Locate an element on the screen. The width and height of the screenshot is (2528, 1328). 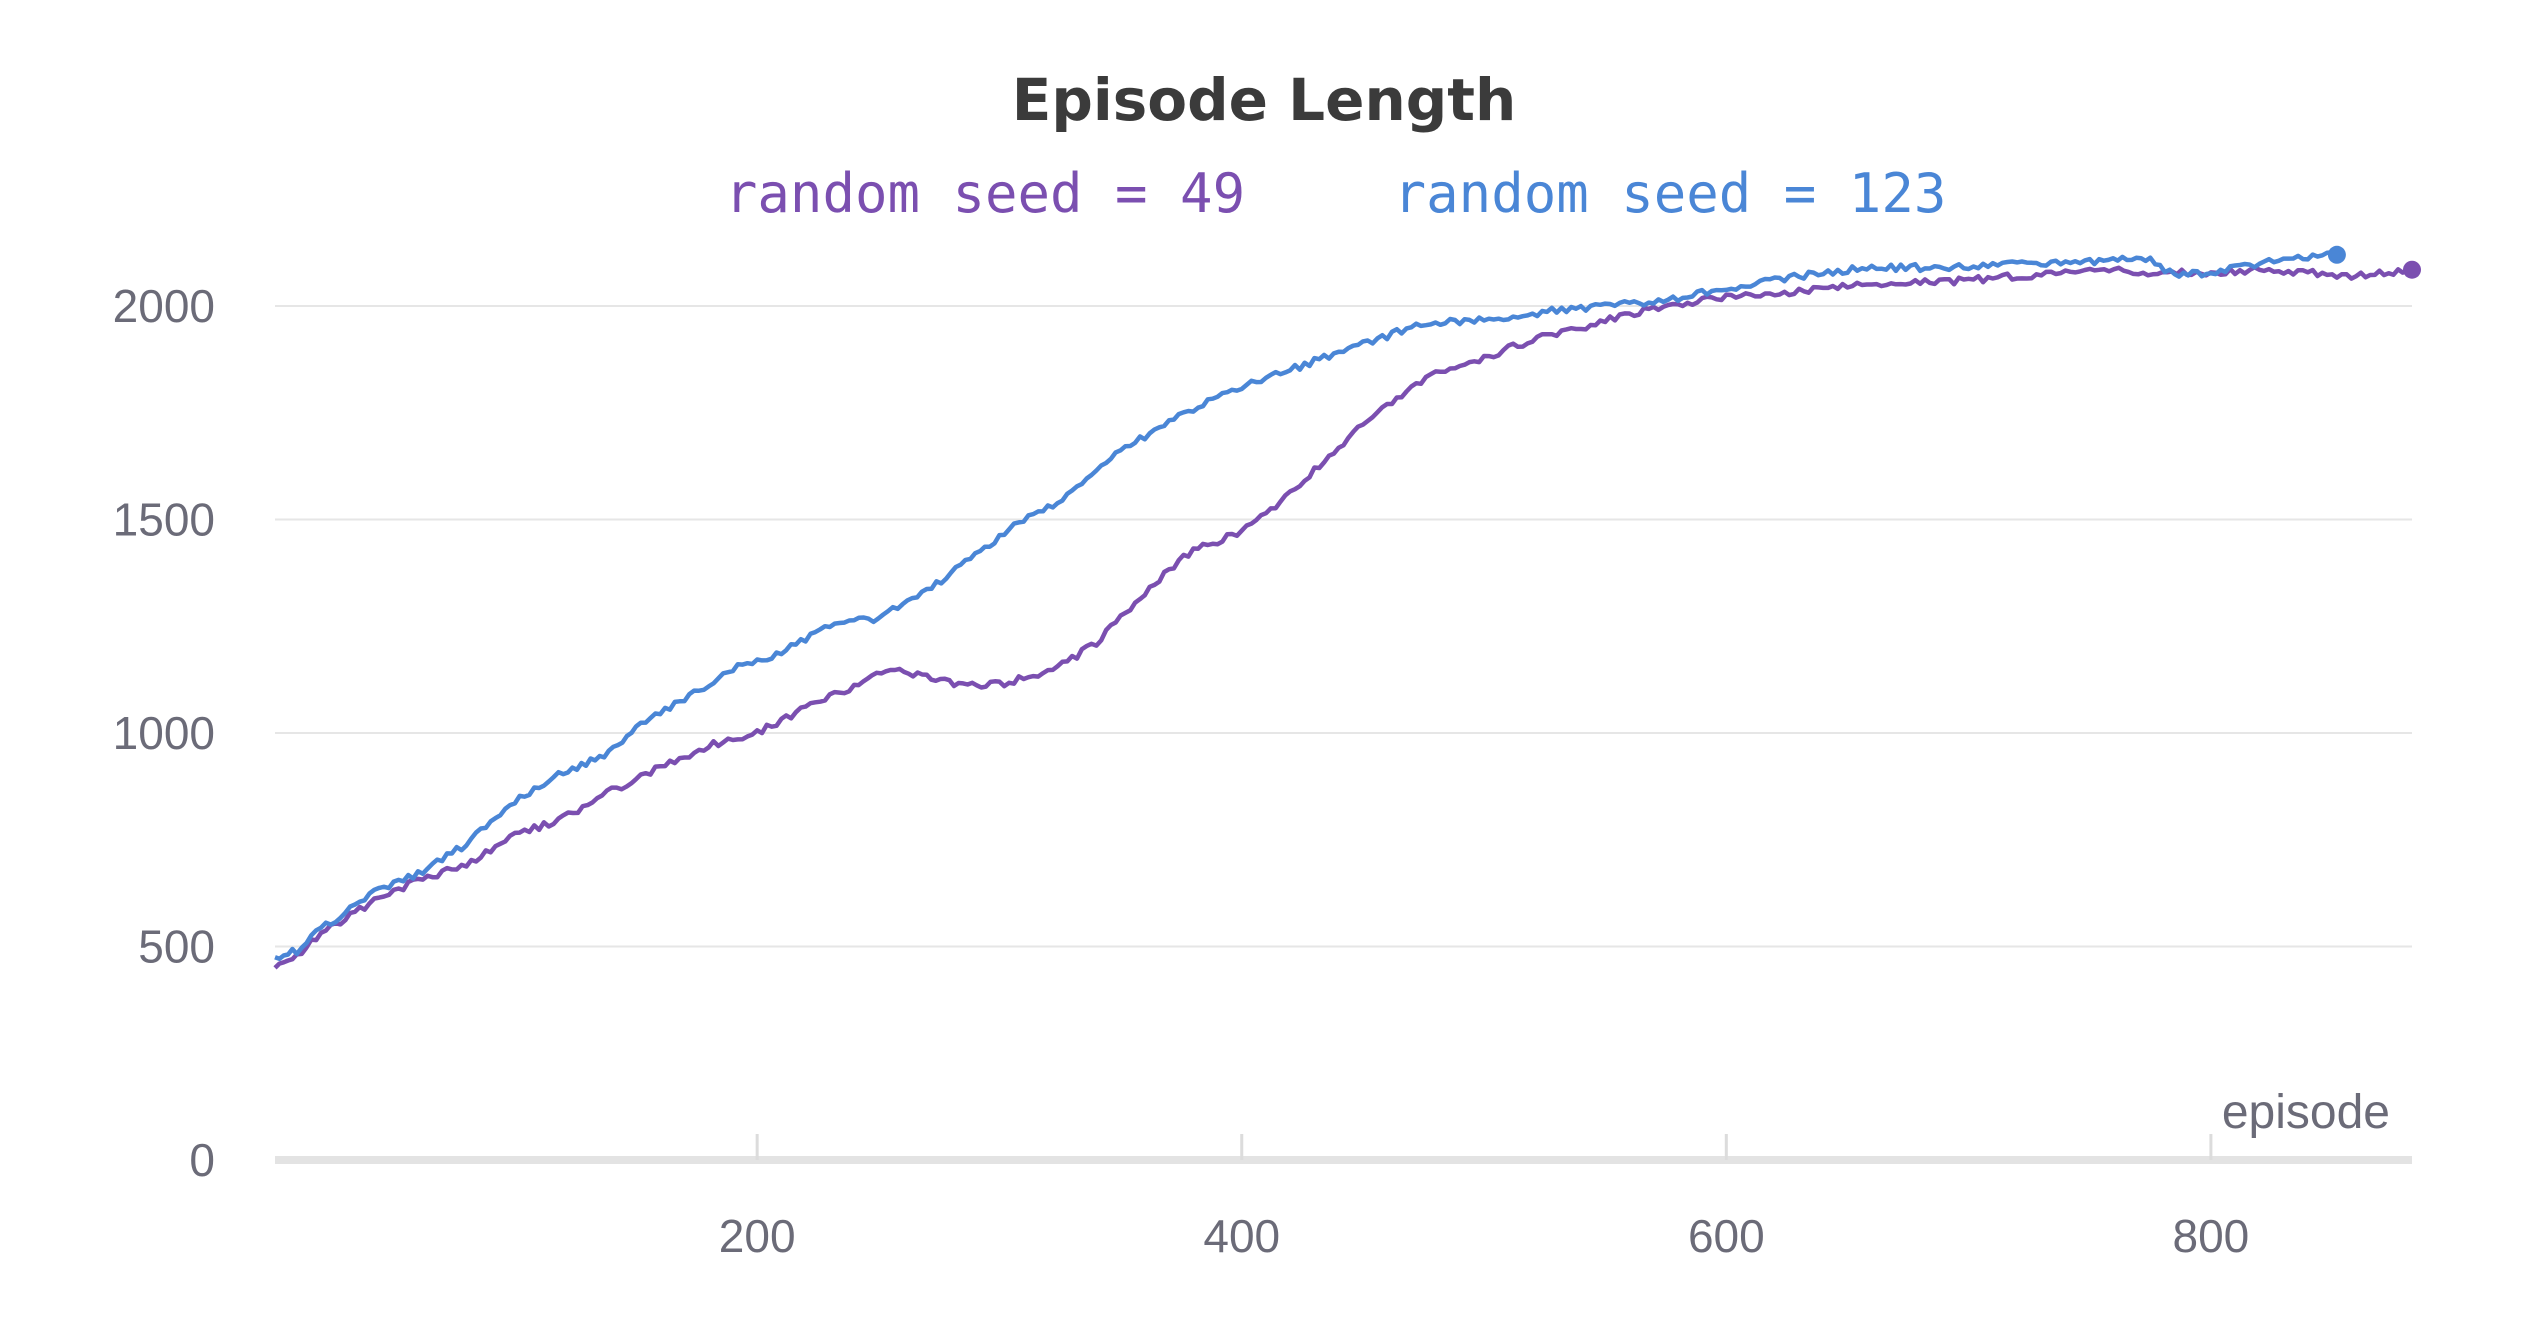
y-tick-label: 500 is located at coordinates (176, 947).